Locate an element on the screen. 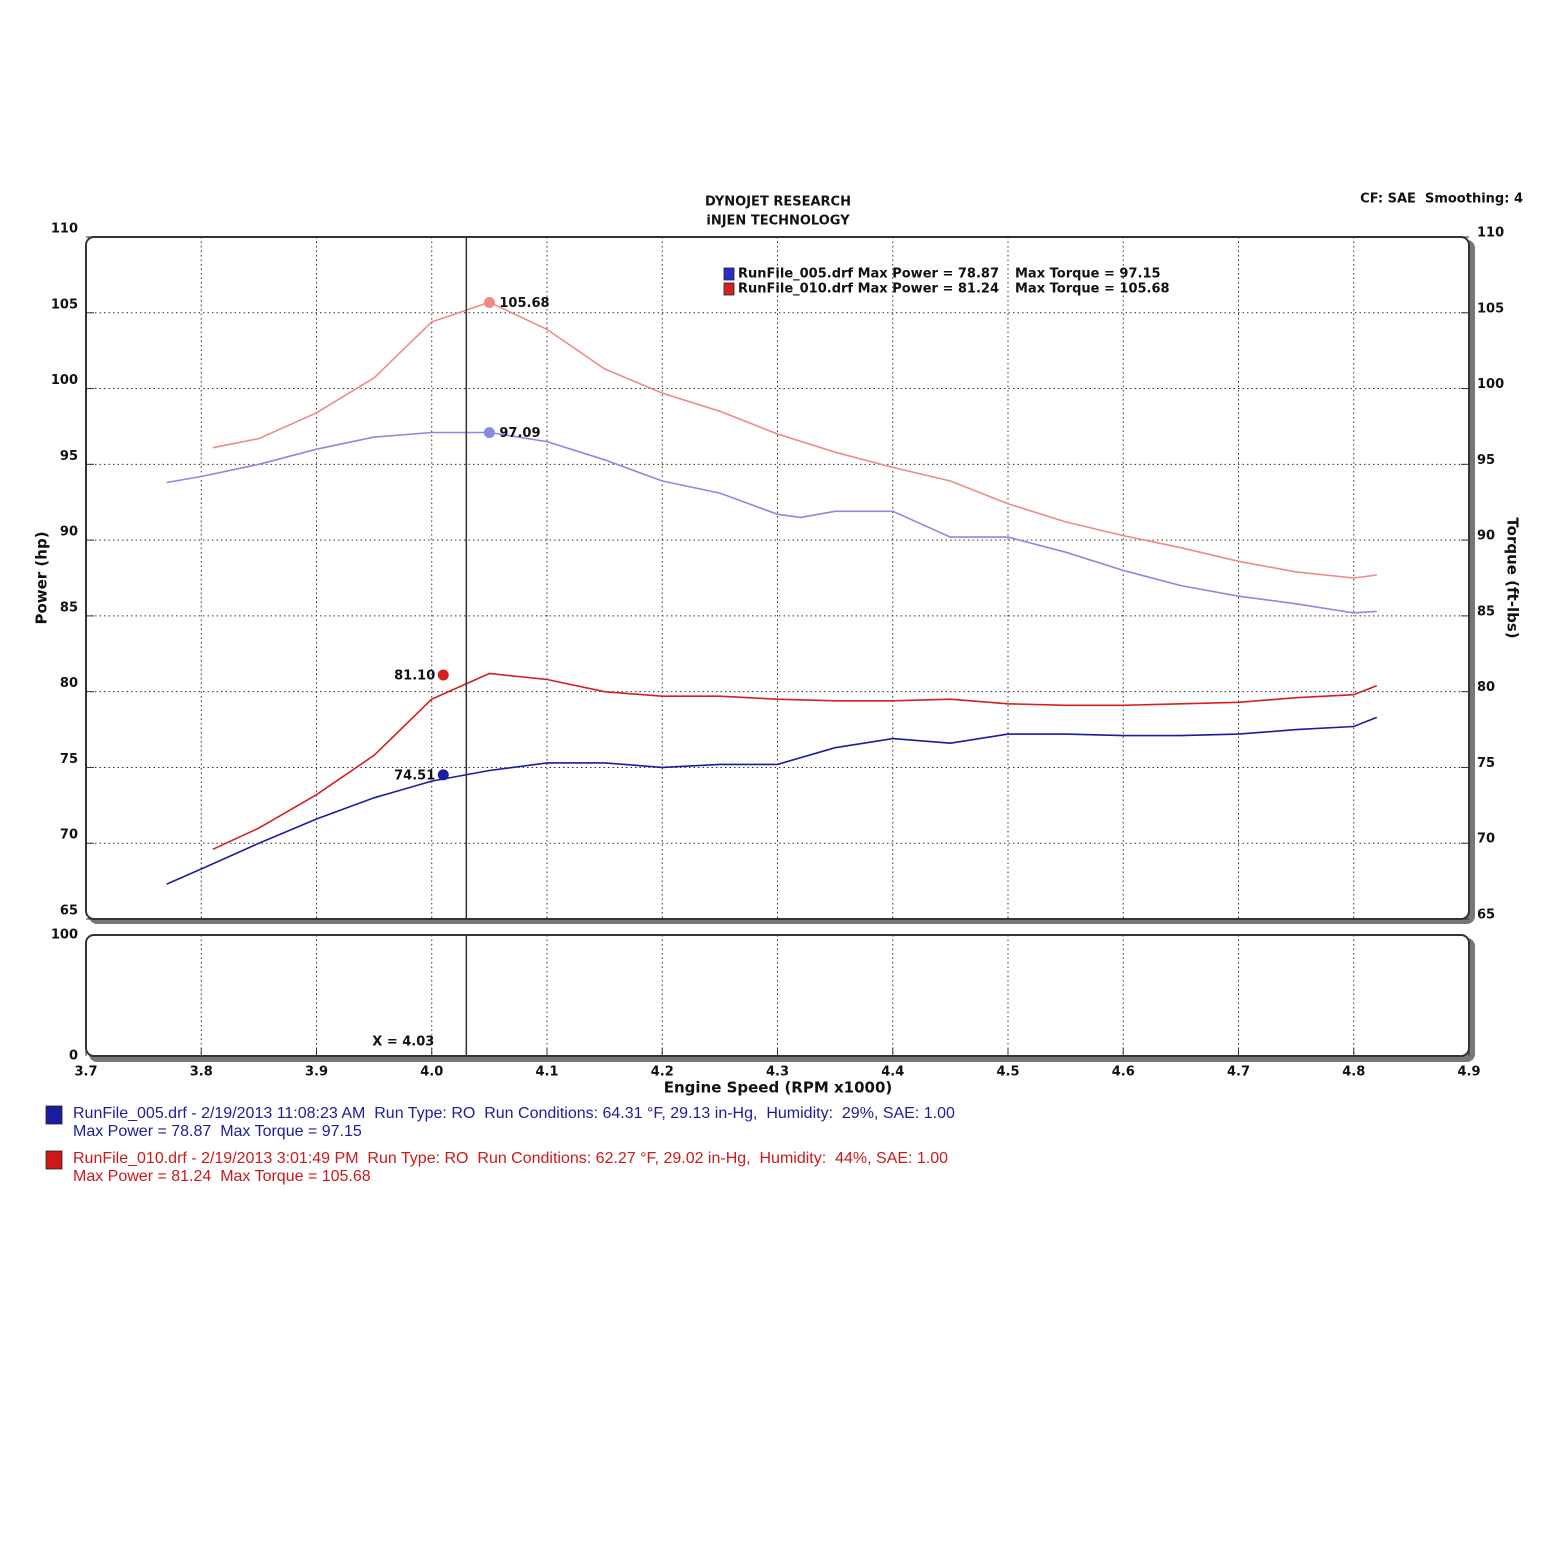  chart-subtitle: iNJEN TECHNOLOGY is located at coordinates (778, 221).